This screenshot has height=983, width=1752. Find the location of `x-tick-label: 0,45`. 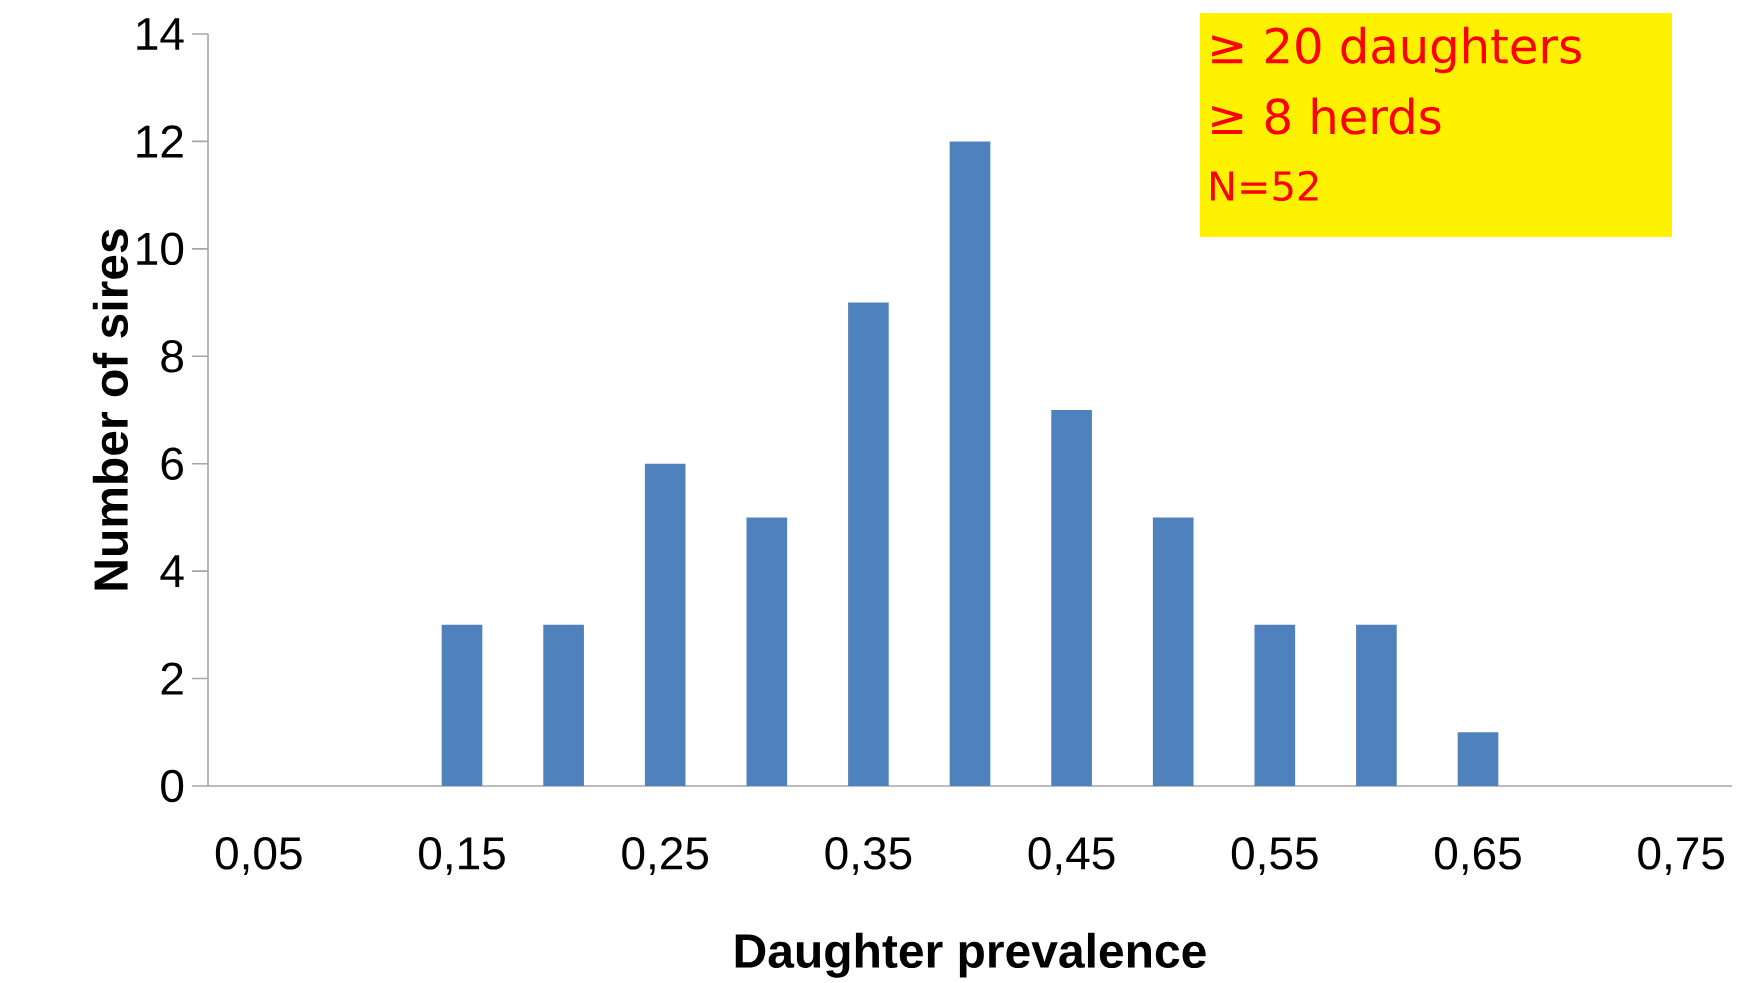

x-tick-label: 0,45 is located at coordinates (1071, 856).